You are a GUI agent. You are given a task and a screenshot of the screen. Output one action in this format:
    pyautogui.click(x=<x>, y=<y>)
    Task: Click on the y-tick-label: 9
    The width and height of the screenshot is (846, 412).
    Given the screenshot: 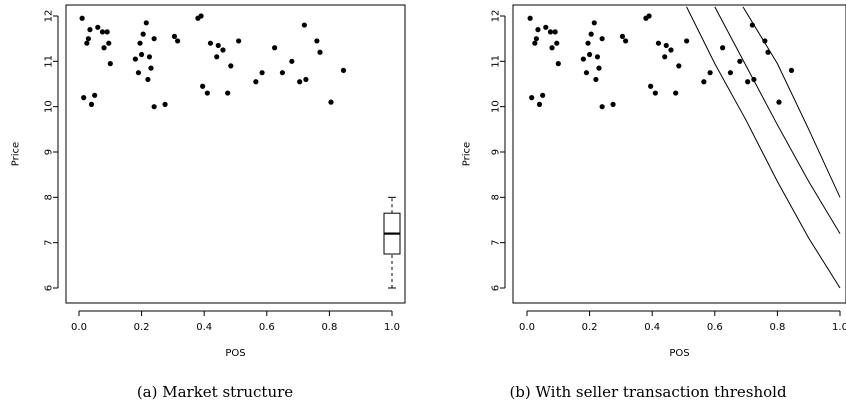 What is the action you would take?
    pyautogui.click(x=49, y=152)
    